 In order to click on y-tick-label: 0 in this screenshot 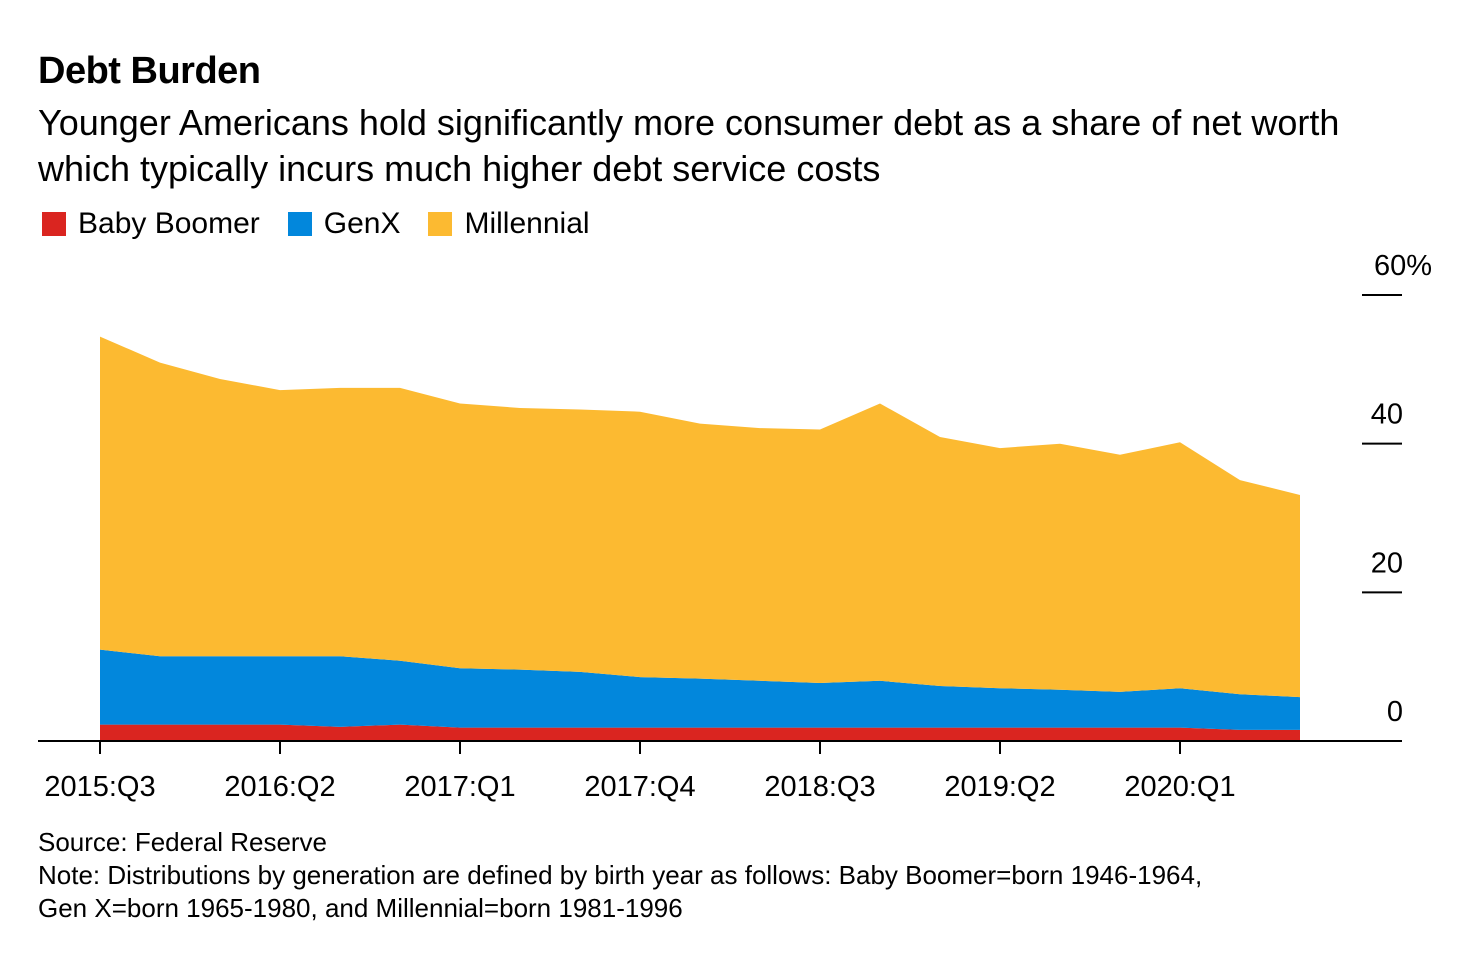, I will do `click(1395, 712)`.